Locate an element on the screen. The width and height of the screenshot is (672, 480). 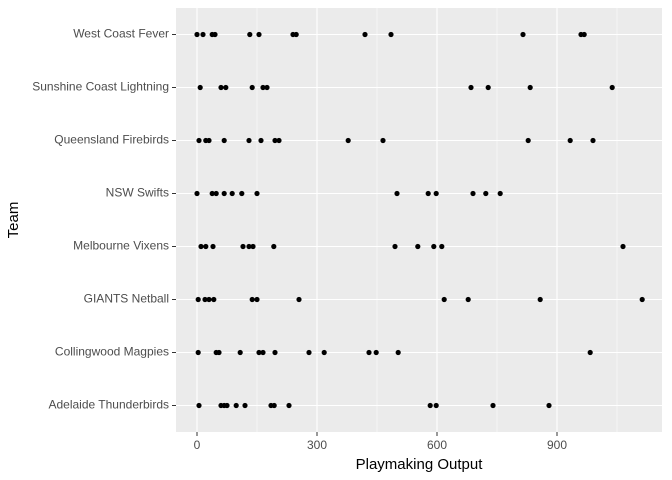
y-tick-label: Melbourne Vixens is located at coordinates (121, 246).